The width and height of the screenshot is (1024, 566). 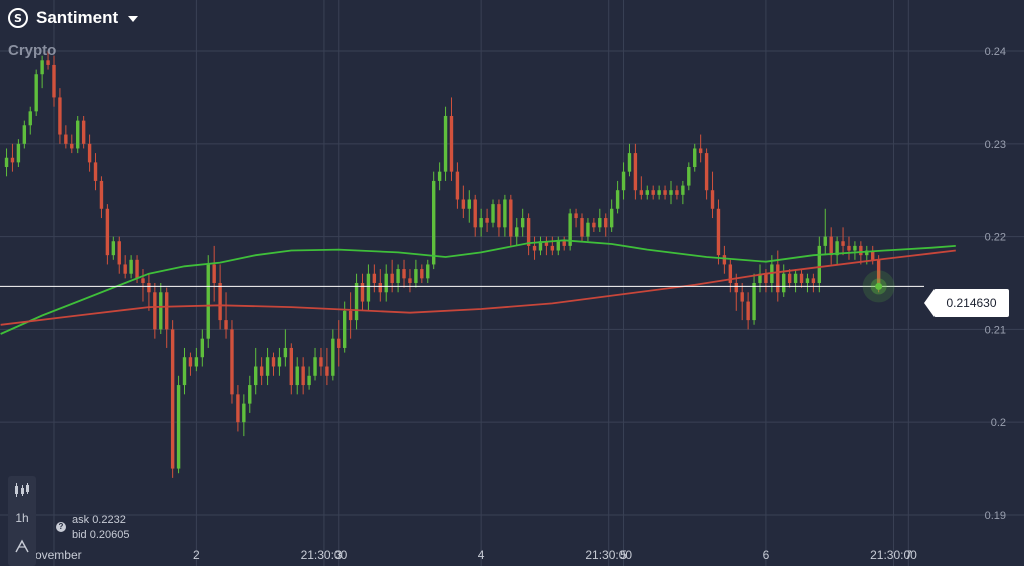 What do you see at coordinates (77, 17) in the screenshot?
I see `asset-name: Santiment` at bounding box center [77, 17].